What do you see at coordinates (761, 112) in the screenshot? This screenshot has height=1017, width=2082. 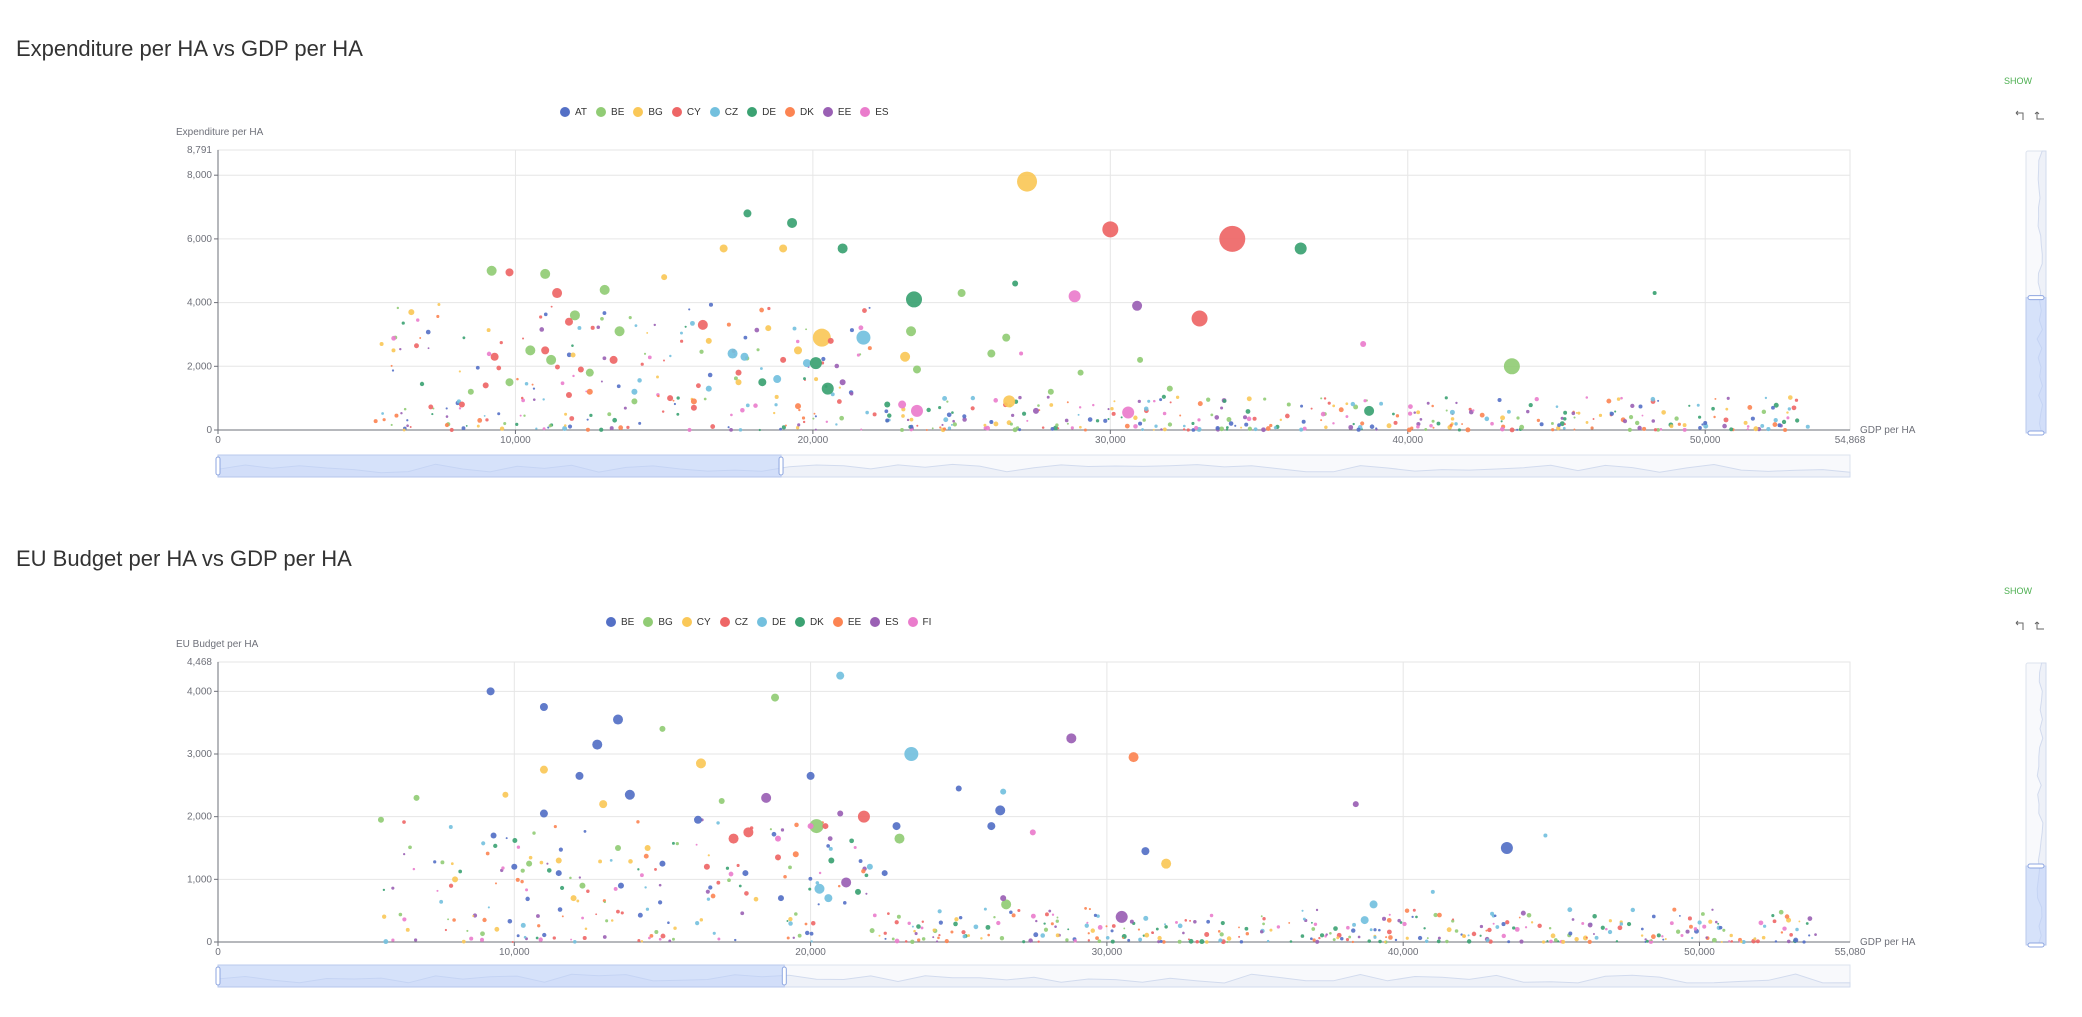 I see `legend-item-de: DE` at bounding box center [761, 112].